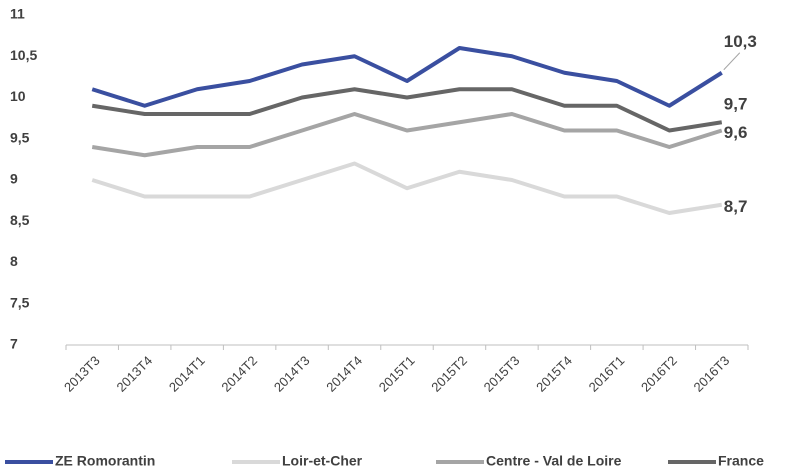 The image size is (793, 476). Describe the element at coordinates (712, 374) in the screenshot. I see `x-tick-label: 2016T3` at that location.